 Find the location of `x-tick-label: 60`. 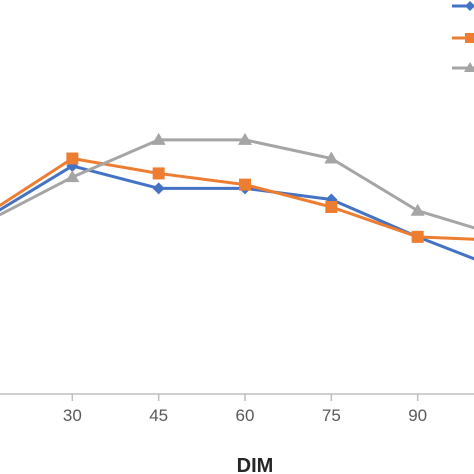

x-tick-label: 60 is located at coordinates (245, 415).